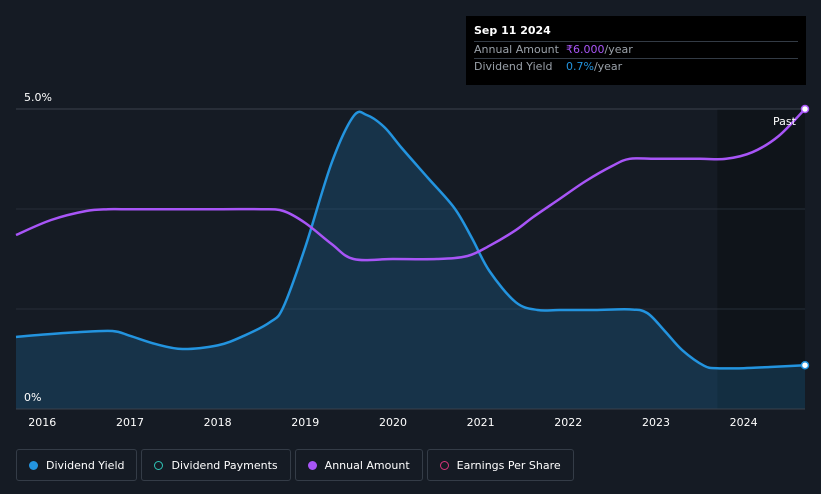  What do you see at coordinates (743, 422) in the screenshot?
I see `x-tick-label: 2024` at bounding box center [743, 422].